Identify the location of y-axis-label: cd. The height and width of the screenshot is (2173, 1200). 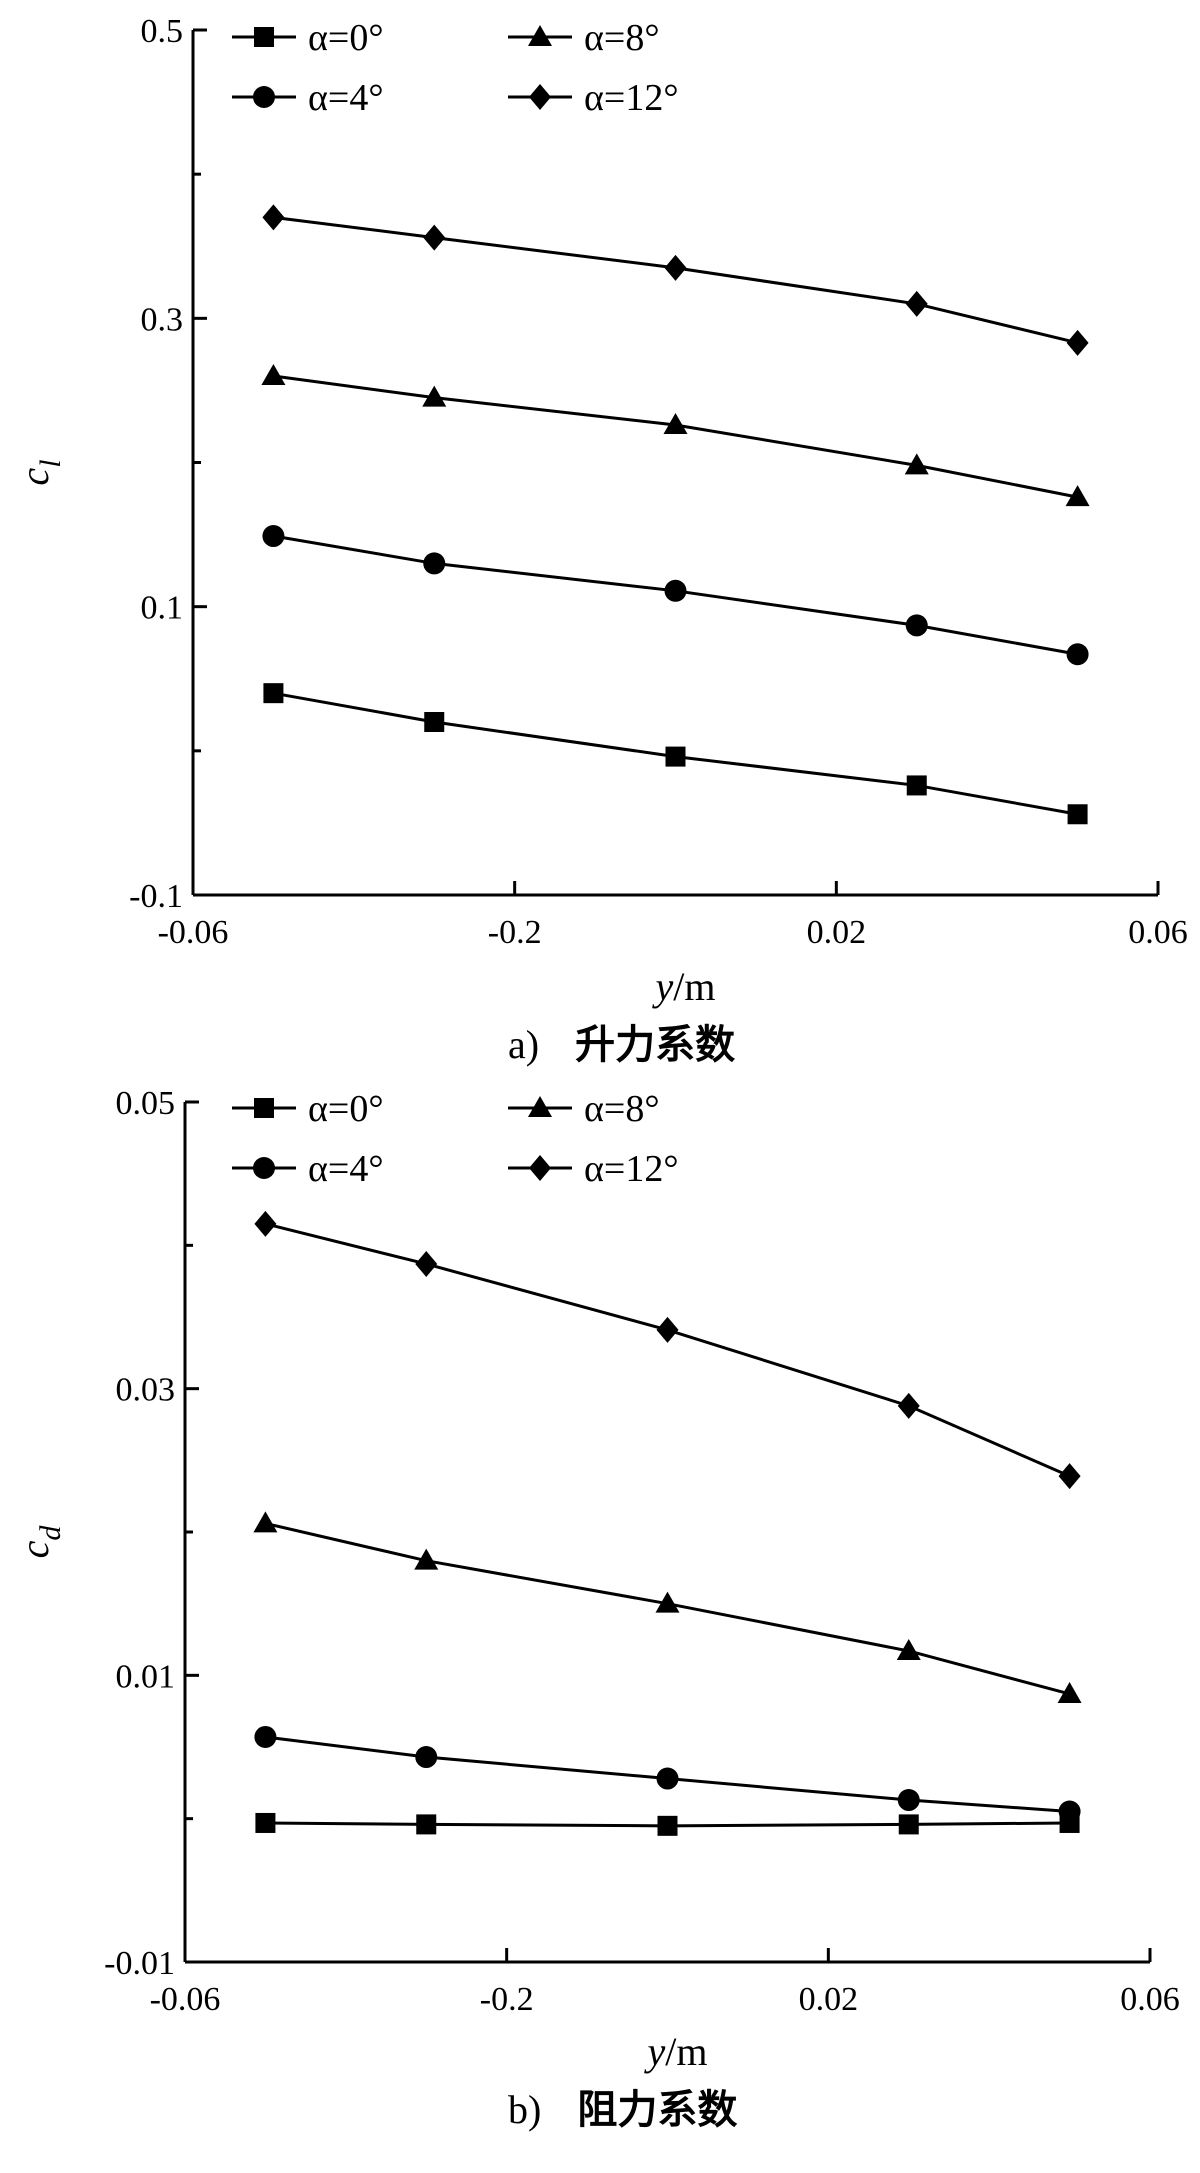
(39, 1542).